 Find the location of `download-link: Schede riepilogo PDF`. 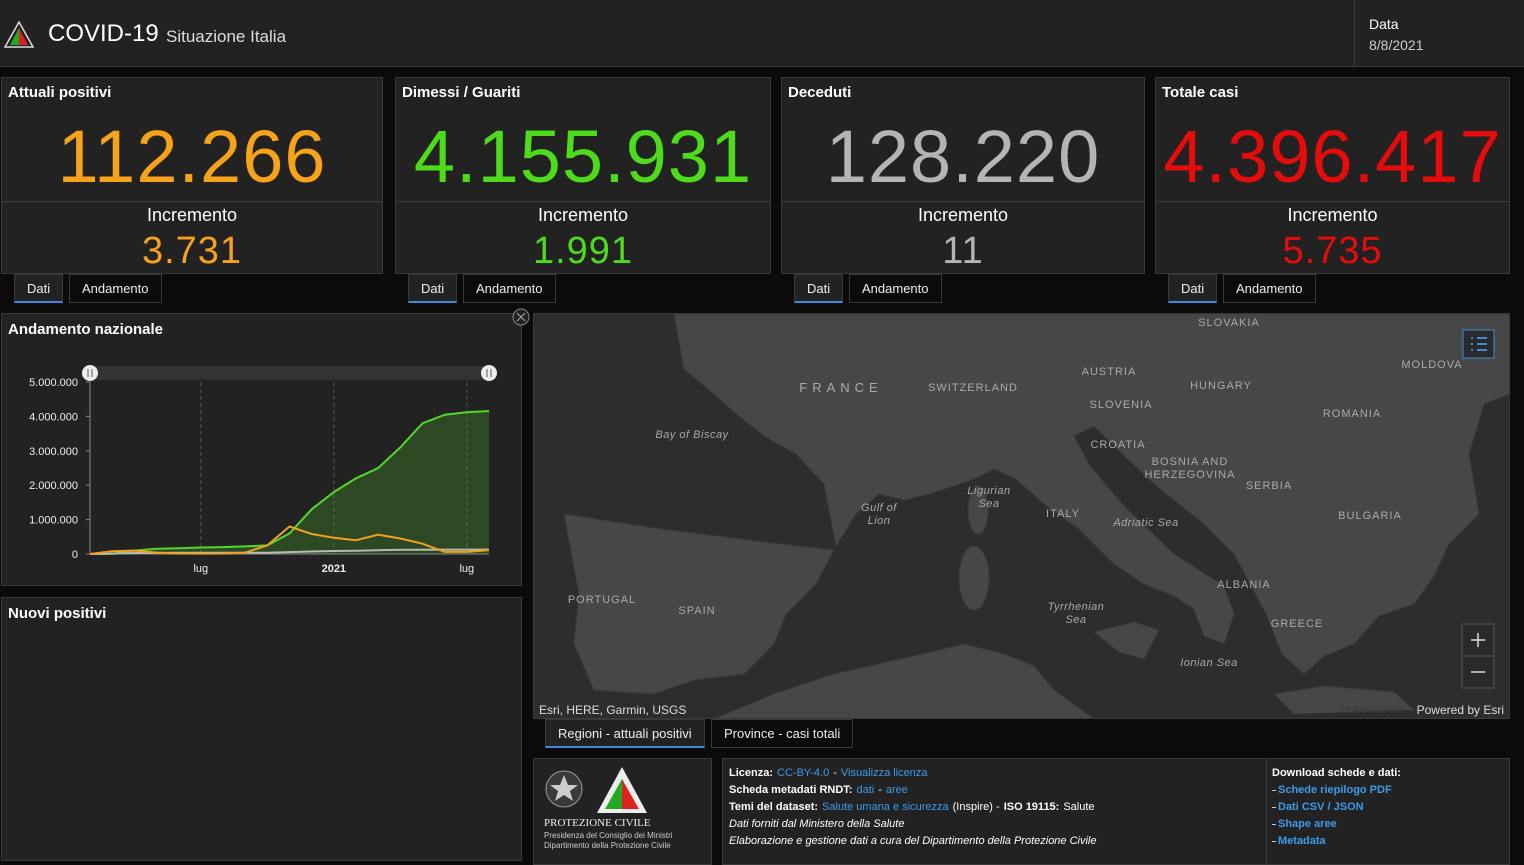

download-link: Schede riepilogo PDF is located at coordinates (1335, 790).